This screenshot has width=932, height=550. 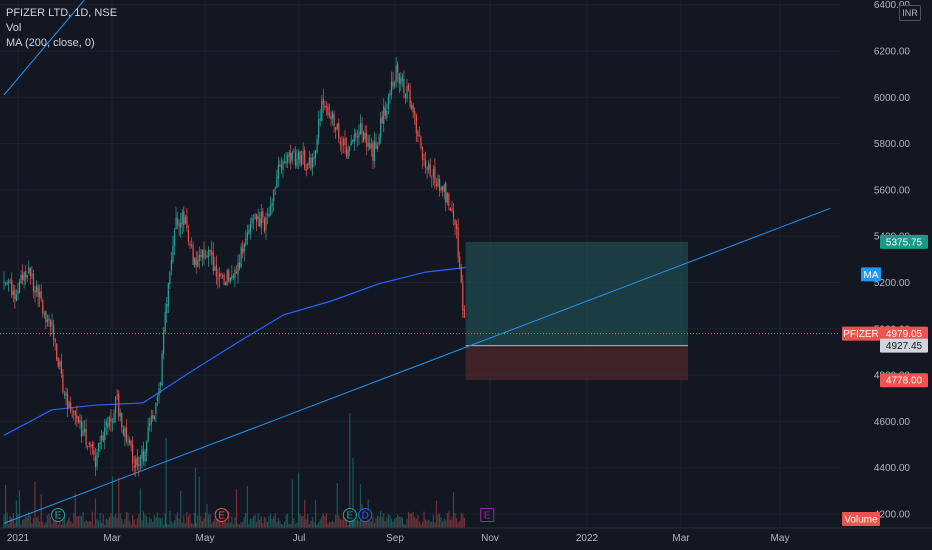 I want to click on ma-indicator-label: MA (200, close, 0), so click(x=50, y=43).